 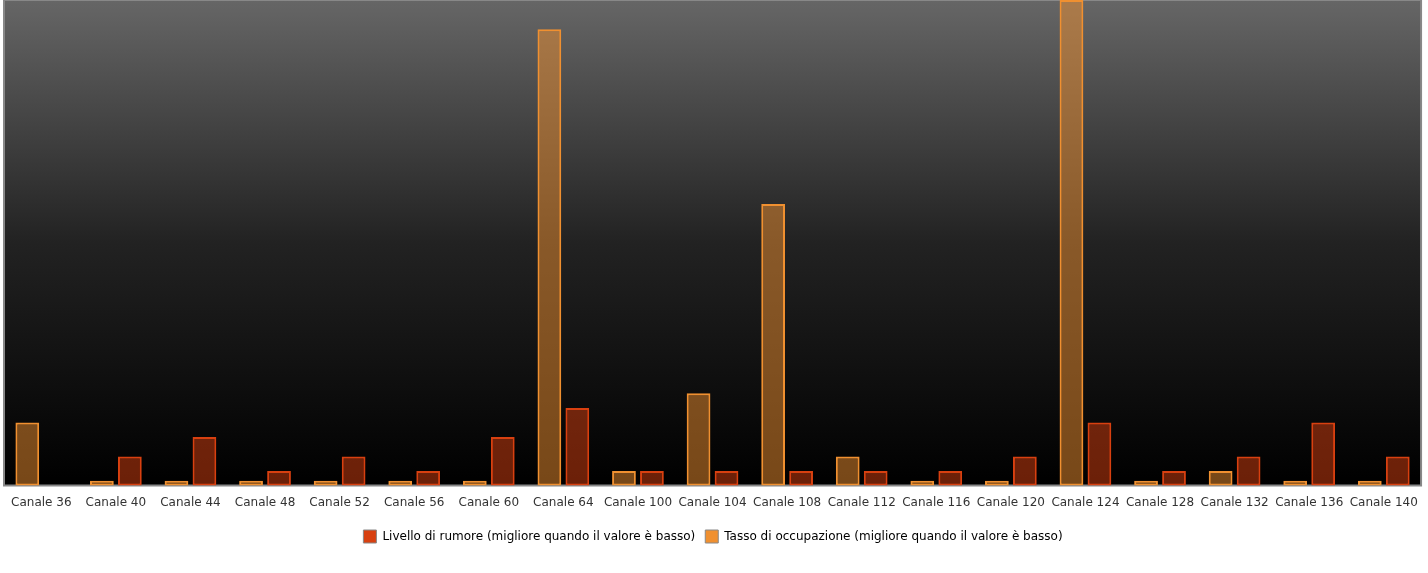 What do you see at coordinates (339, 501) in the screenshot?
I see `x-tick-label: Canale 52` at bounding box center [339, 501].